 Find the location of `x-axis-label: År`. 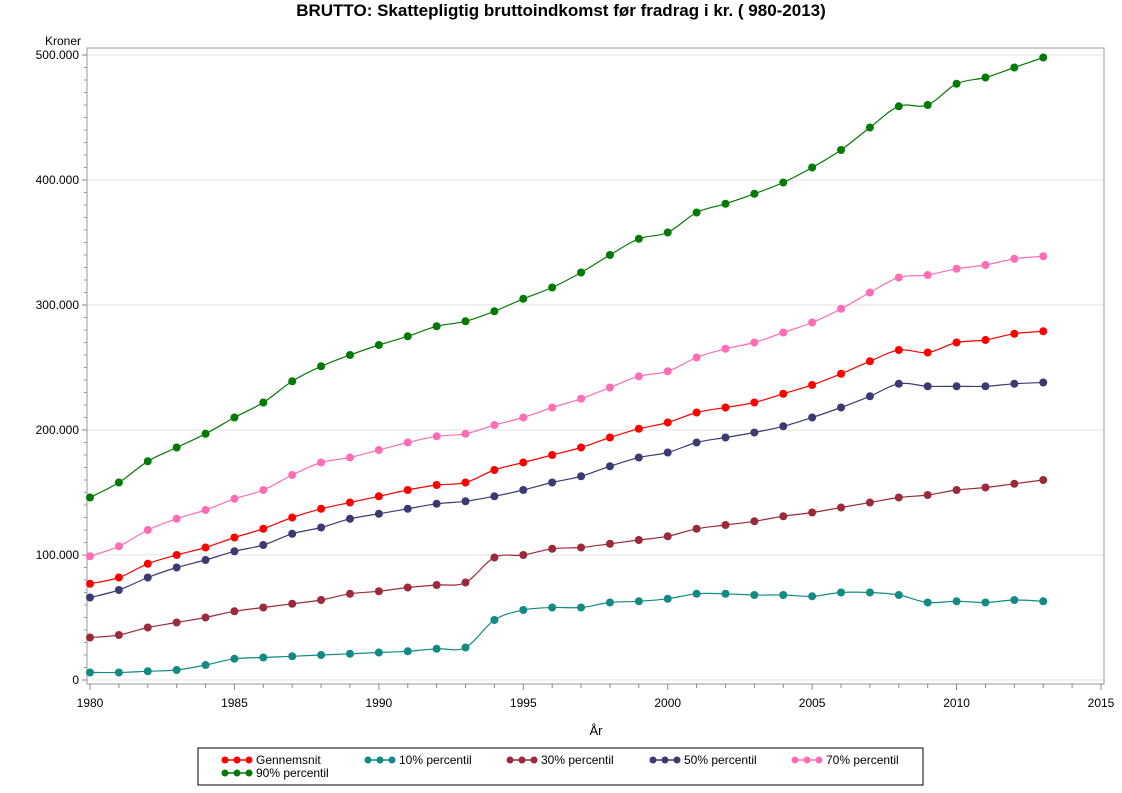

x-axis-label: År is located at coordinates (597, 730).